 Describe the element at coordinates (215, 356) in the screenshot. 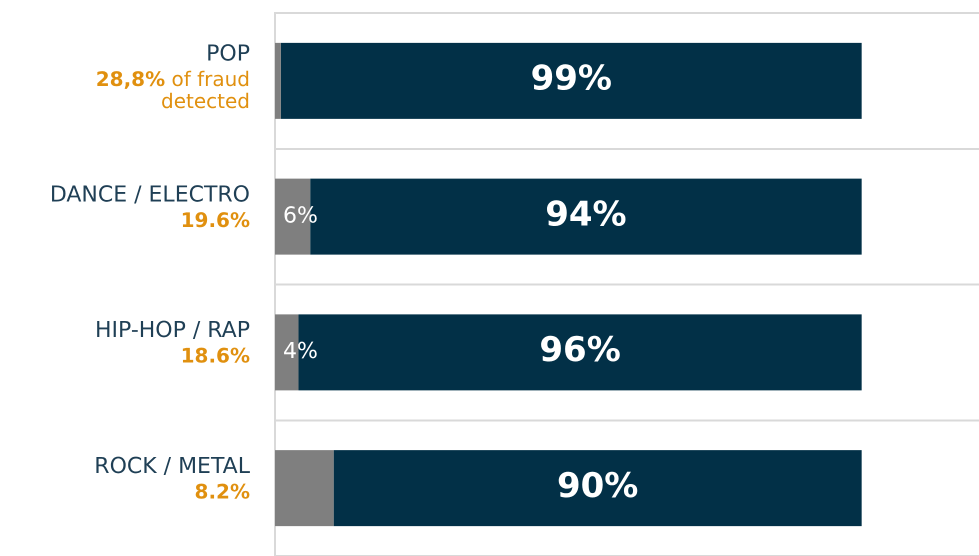

I see `text: 18.6%` at that location.